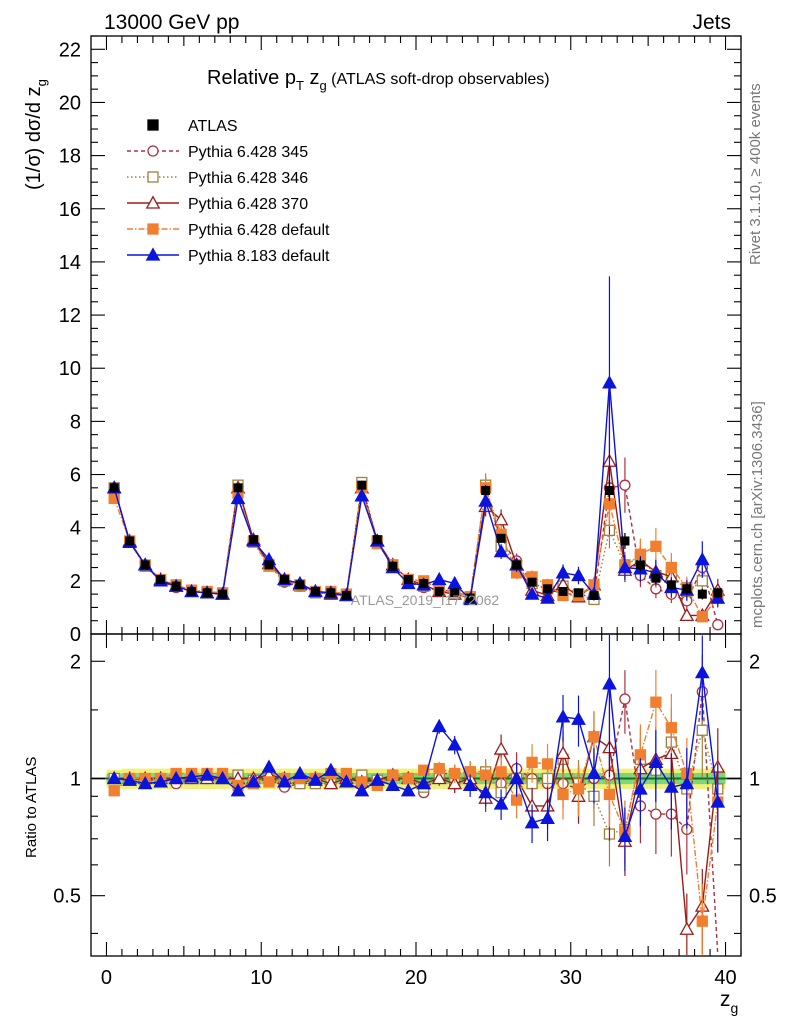 The height and width of the screenshot is (1024, 786). Describe the element at coordinates (416, 833) in the screenshot. I see `series-line-ratio` at that location.